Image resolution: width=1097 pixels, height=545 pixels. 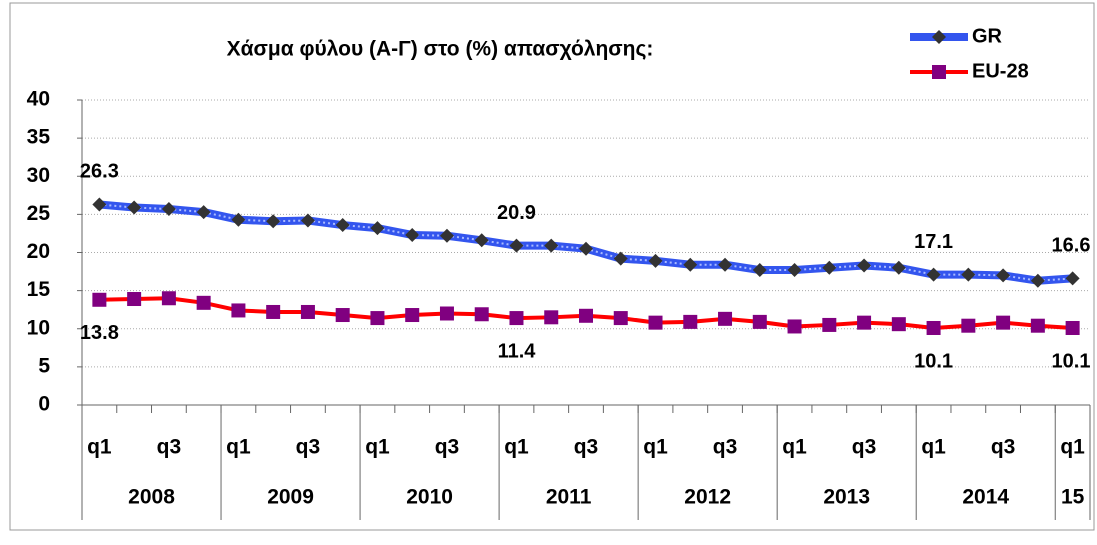 I want to click on x-group-label: 15, so click(x=1073, y=497).